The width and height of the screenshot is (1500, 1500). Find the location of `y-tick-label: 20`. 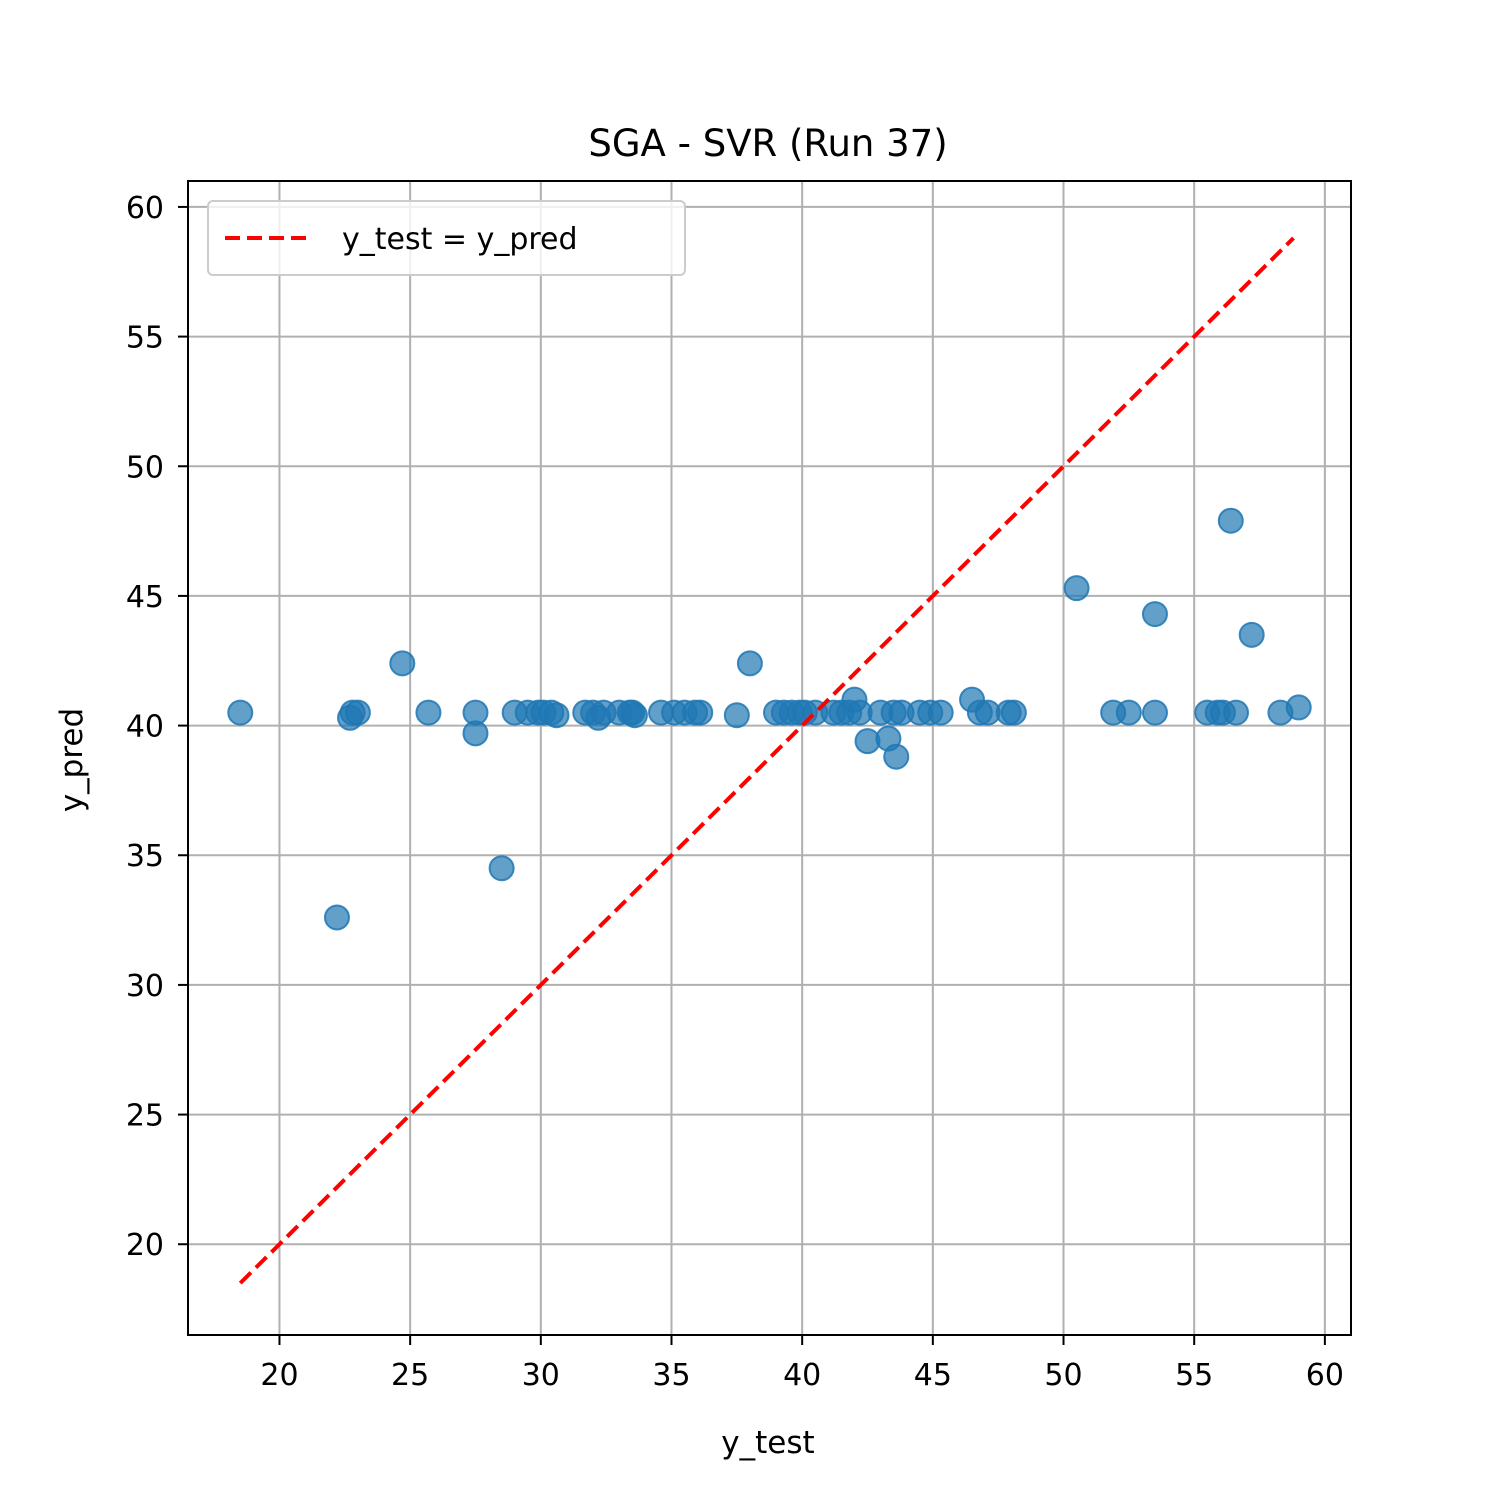

y-tick-label: 20 is located at coordinates (145, 1245).